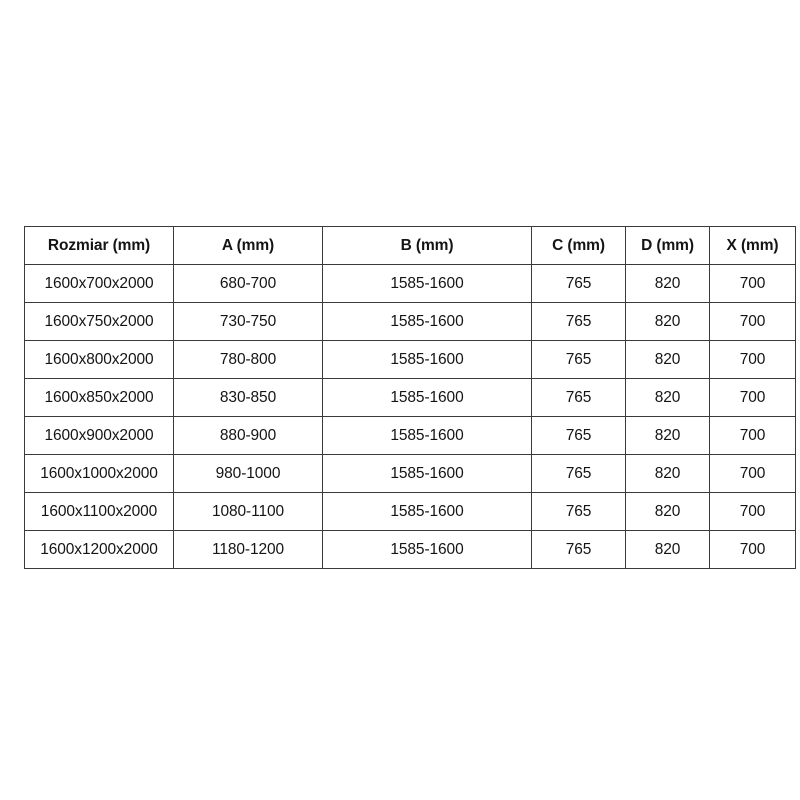  Describe the element at coordinates (99, 511) in the screenshot. I see `cell-rozmiar: 1600x1100x2000` at that location.